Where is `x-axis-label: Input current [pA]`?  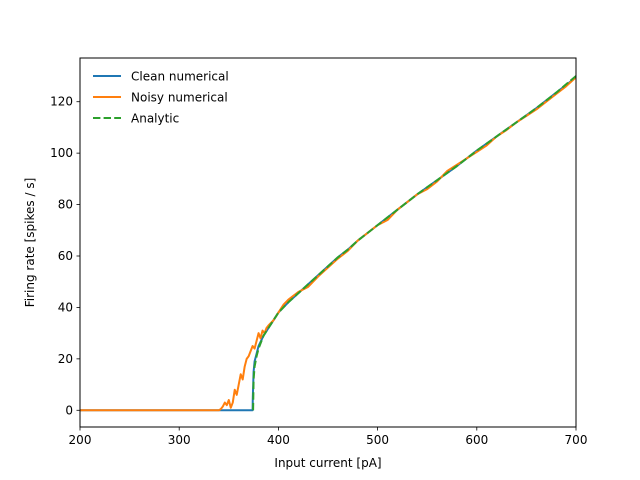 x-axis-label: Input current [pA] is located at coordinates (327, 463).